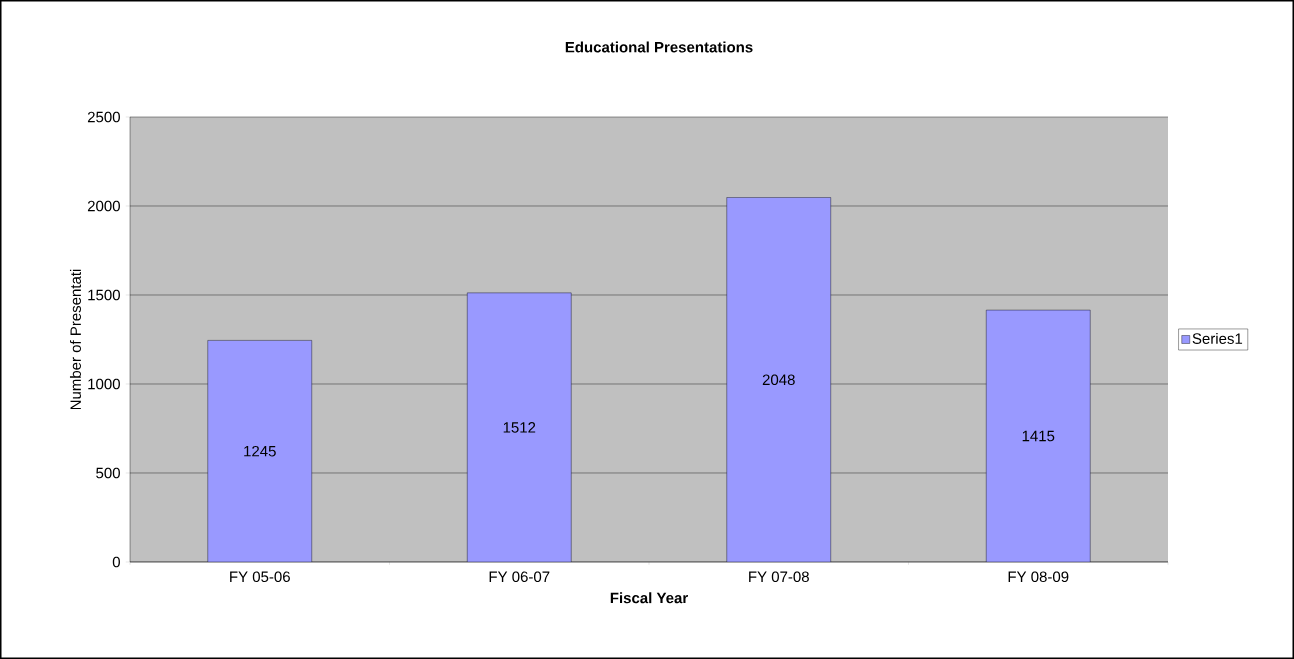 The image size is (1294, 659). I want to click on x-axis-title: Fiscal Year, so click(649, 598).